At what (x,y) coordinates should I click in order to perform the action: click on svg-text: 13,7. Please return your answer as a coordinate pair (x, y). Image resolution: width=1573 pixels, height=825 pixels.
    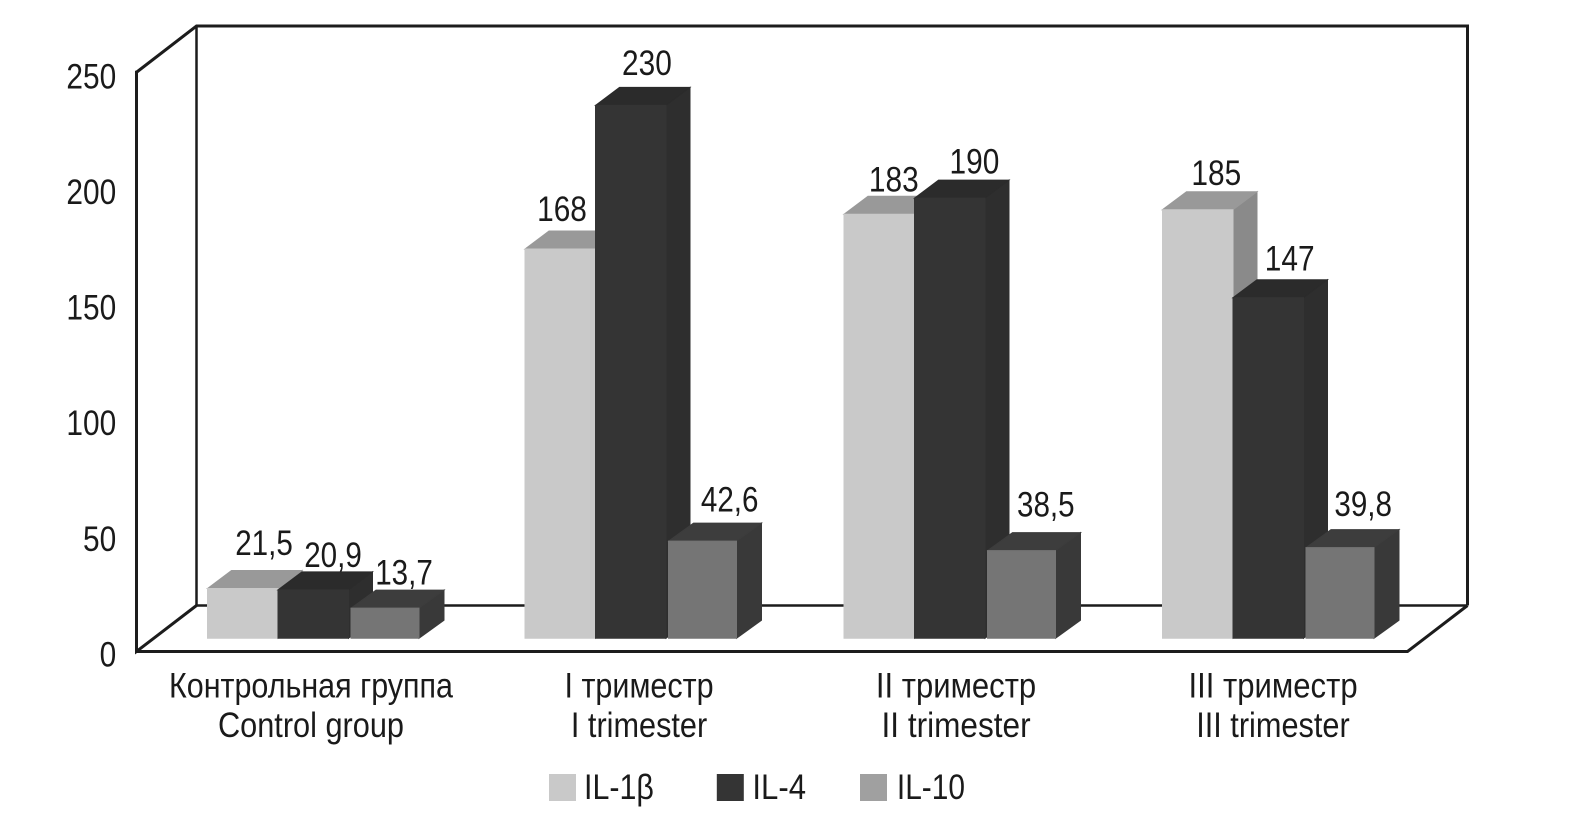
    Looking at the image, I should click on (404, 572).